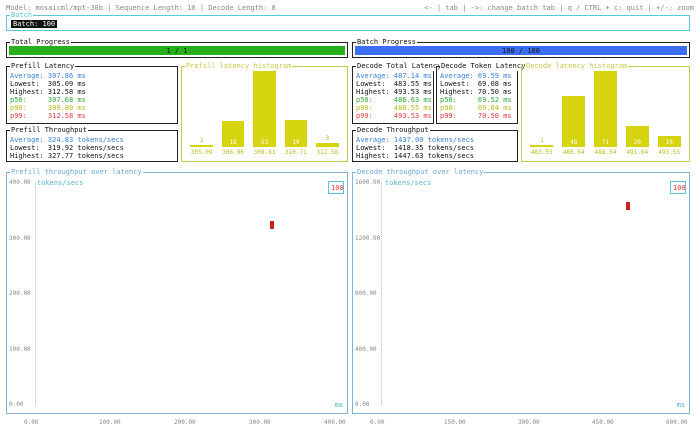  I want to click on decode-scatter-ytick-4: 1600.00, so click(368, 182).